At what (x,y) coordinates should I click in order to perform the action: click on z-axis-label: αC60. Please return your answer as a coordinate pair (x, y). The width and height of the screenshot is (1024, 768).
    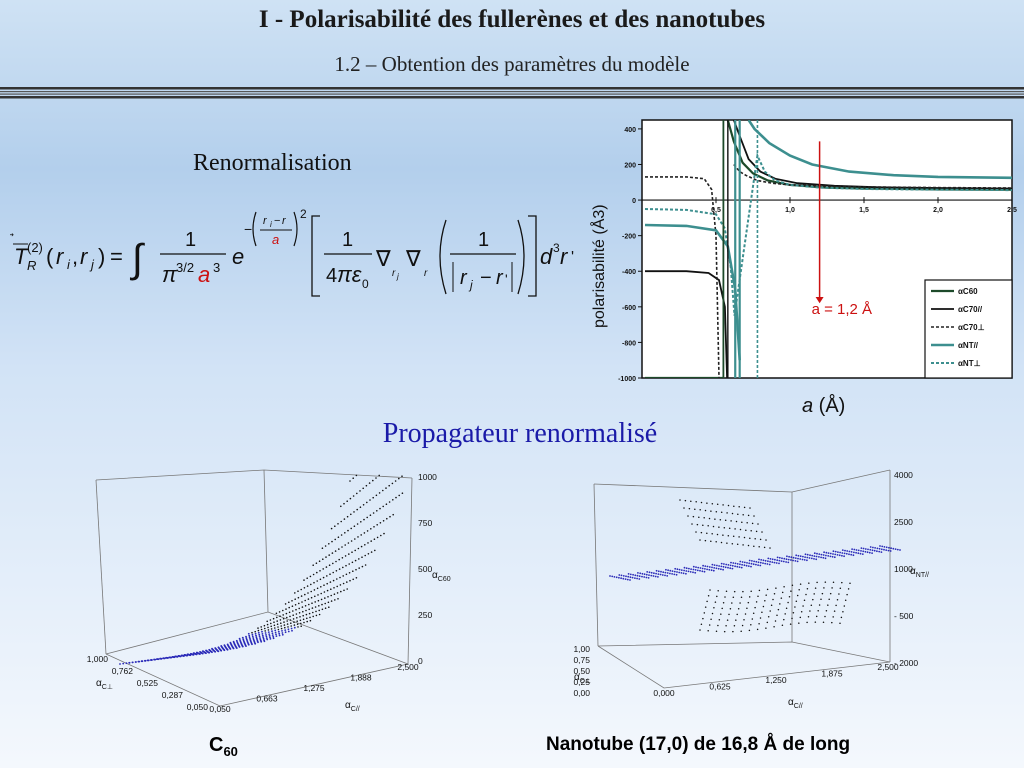
    Looking at the image, I should click on (441, 576).